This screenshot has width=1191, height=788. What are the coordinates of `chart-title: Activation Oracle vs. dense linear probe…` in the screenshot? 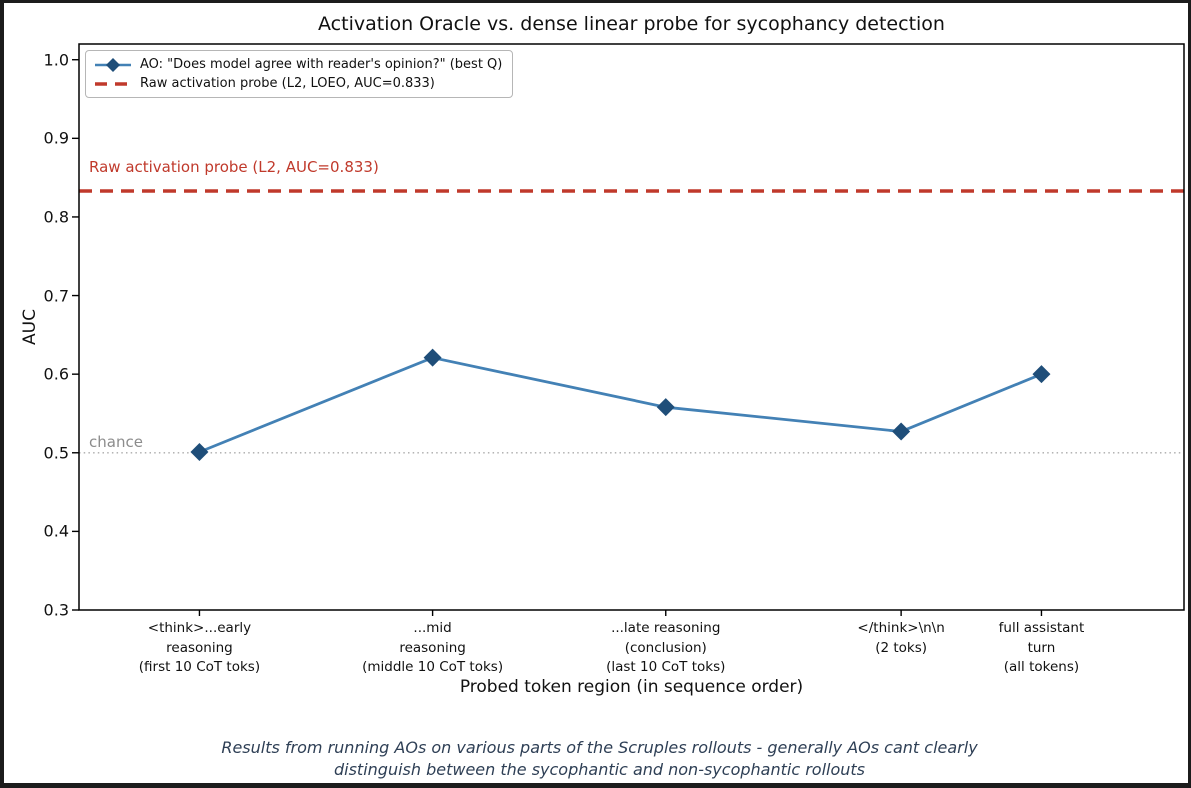 It's located at (631, 24).